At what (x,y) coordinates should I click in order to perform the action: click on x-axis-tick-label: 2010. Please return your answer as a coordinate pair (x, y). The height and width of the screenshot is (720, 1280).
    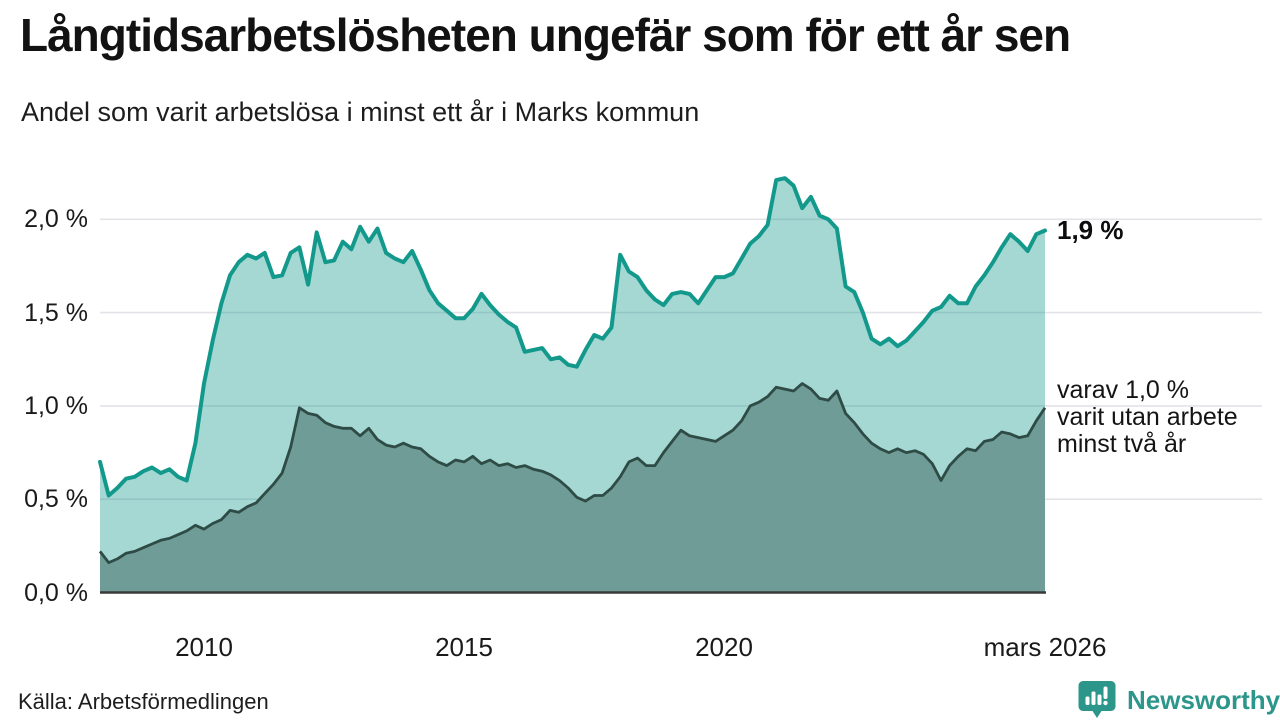
    Looking at the image, I should click on (204, 647).